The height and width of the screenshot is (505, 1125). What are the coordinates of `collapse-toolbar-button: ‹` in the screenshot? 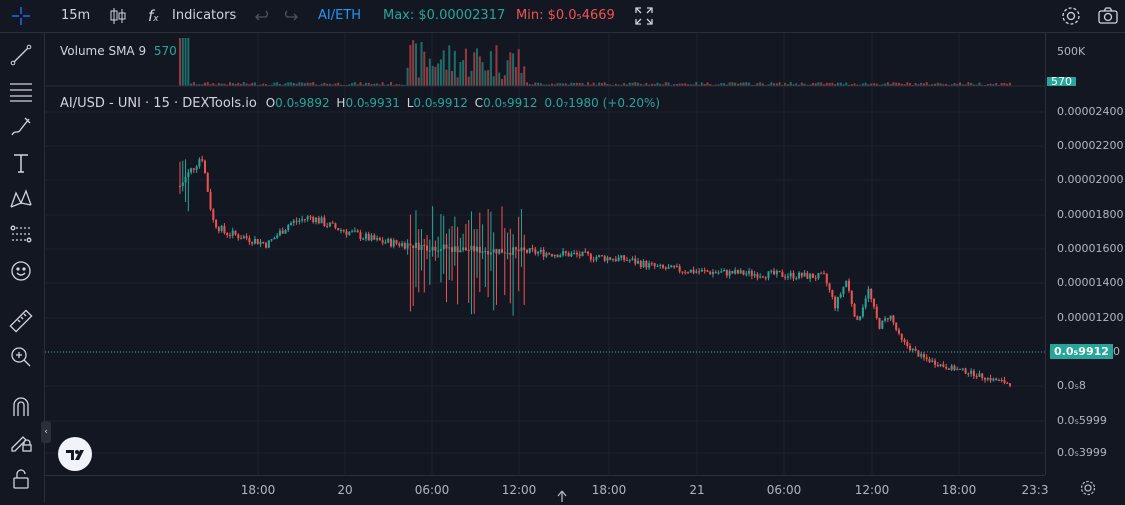 It's located at (46, 432).